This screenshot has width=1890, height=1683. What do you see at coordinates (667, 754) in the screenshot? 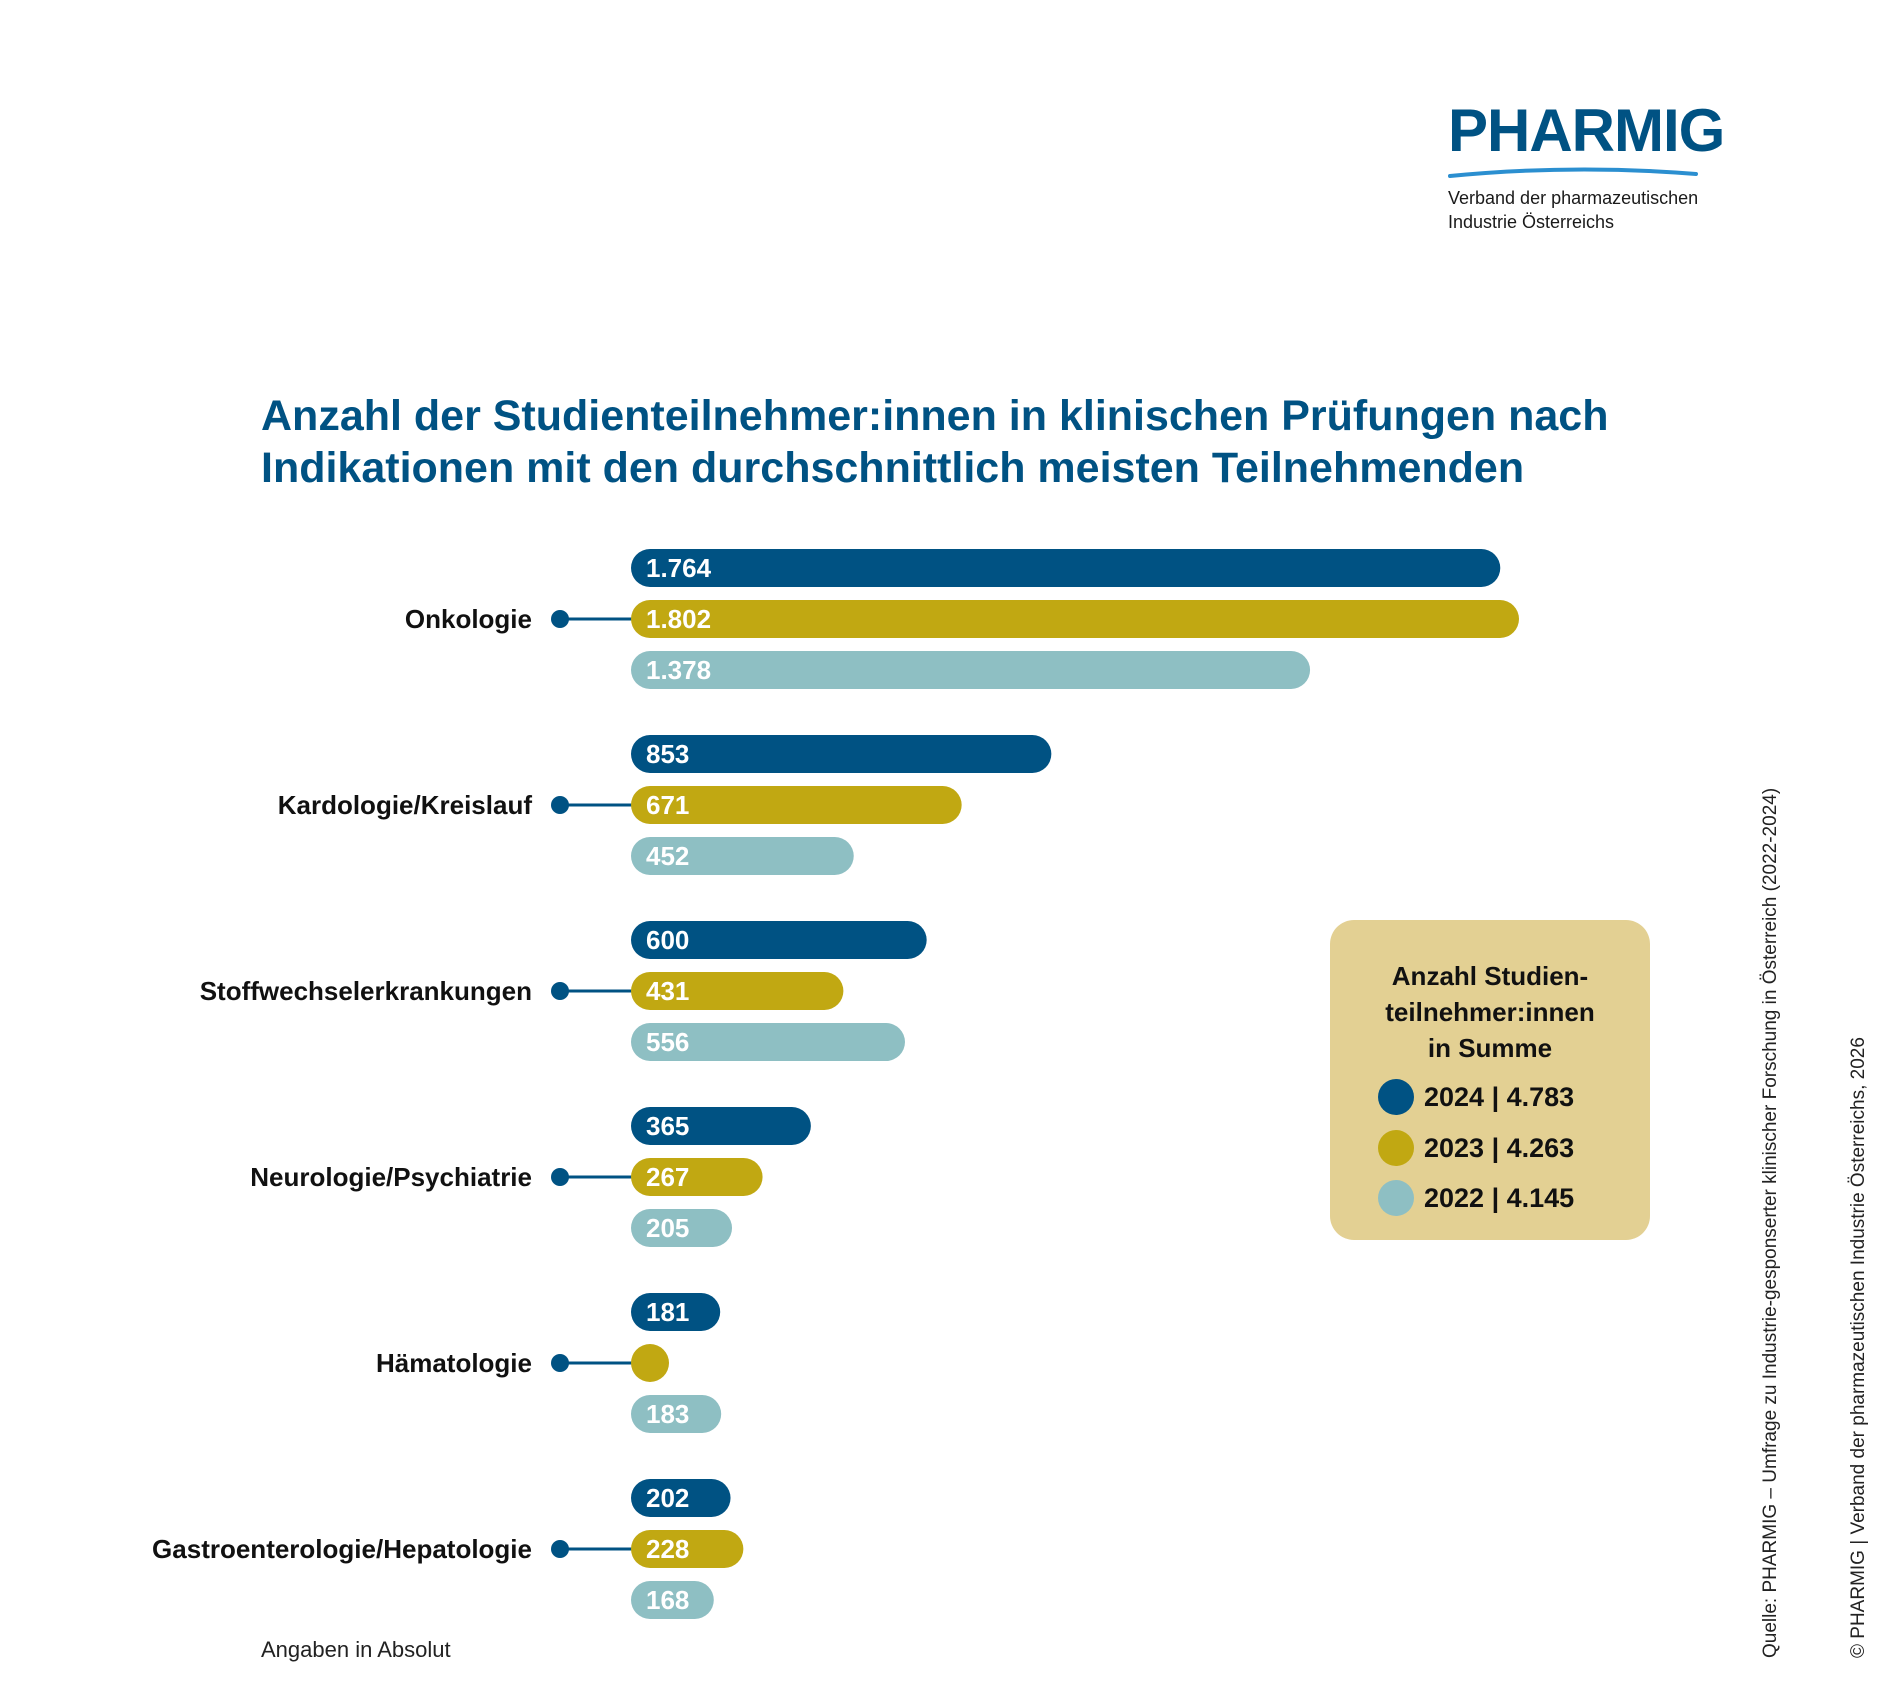
I see `bar-value-kardologie-kreislauf-2024: 853` at bounding box center [667, 754].